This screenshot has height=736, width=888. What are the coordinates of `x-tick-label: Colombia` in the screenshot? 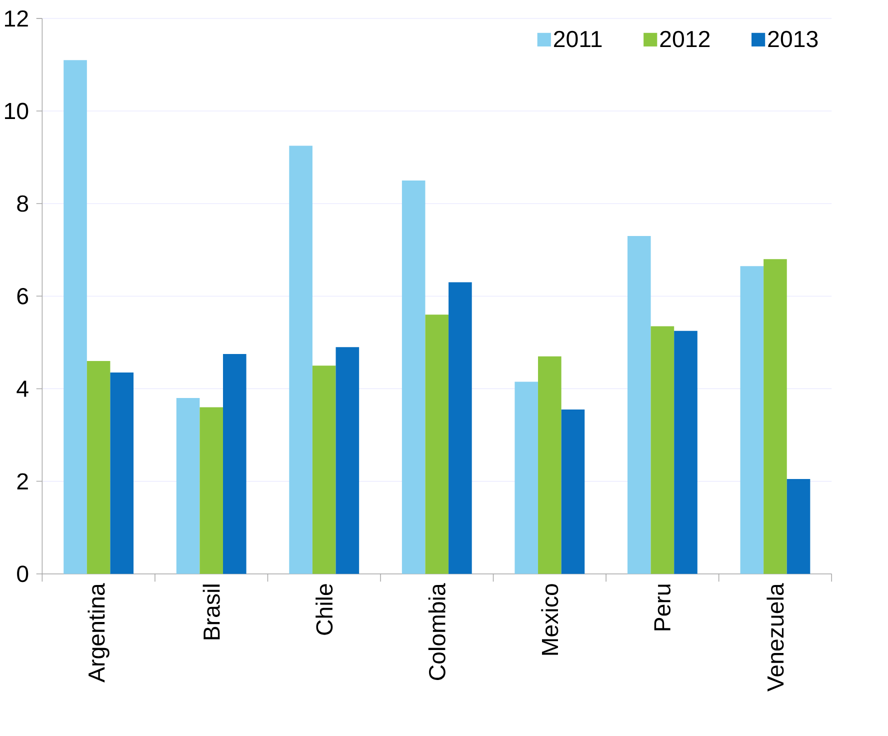 It's located at (437, 631).